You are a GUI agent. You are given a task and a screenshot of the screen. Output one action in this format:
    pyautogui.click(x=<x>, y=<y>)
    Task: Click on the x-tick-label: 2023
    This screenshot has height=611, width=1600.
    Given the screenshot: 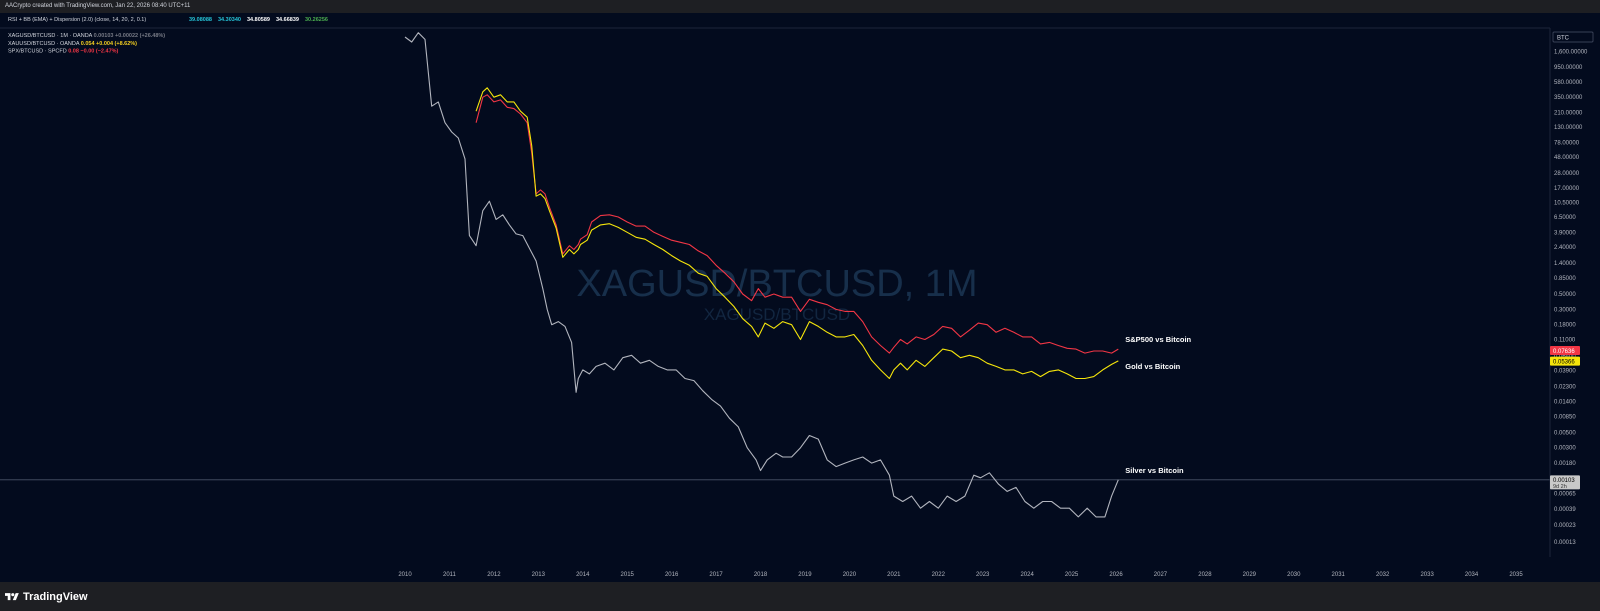 What is the action you would take?
    pyautogui.click(x=983, y=575)
    